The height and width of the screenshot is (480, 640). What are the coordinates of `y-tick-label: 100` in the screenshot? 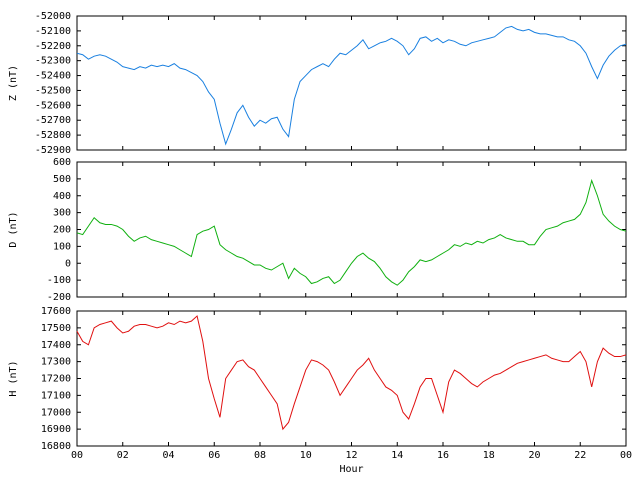 It's located at (62, 246).